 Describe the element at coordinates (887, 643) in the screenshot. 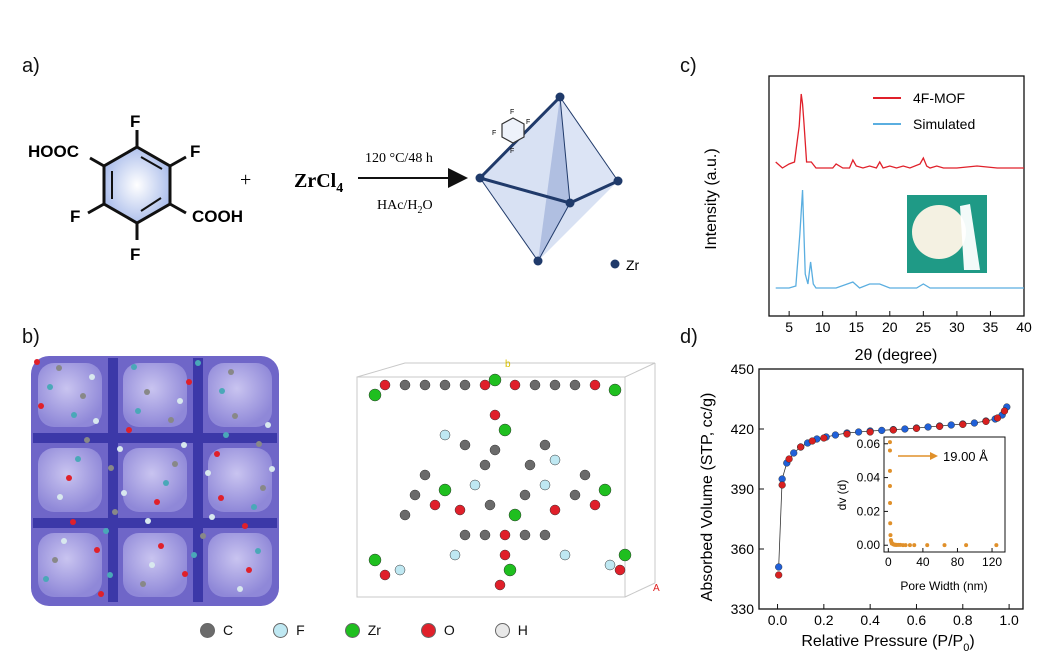

I see `isotherm-xlabel: Relative Pressure (P/P0)` at that location.